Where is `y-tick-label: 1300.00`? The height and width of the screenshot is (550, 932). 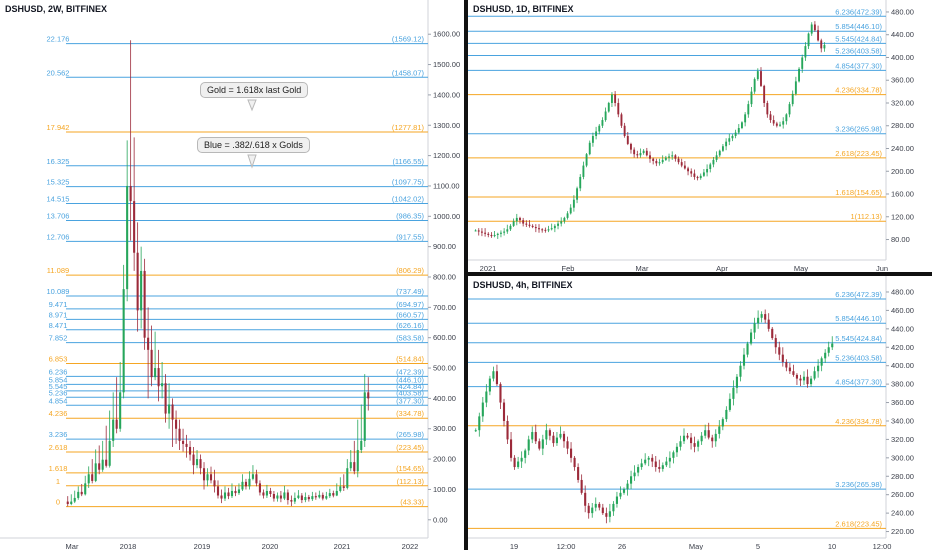 y-tick-label: 1300.00 is located at coordinates (446, 125).